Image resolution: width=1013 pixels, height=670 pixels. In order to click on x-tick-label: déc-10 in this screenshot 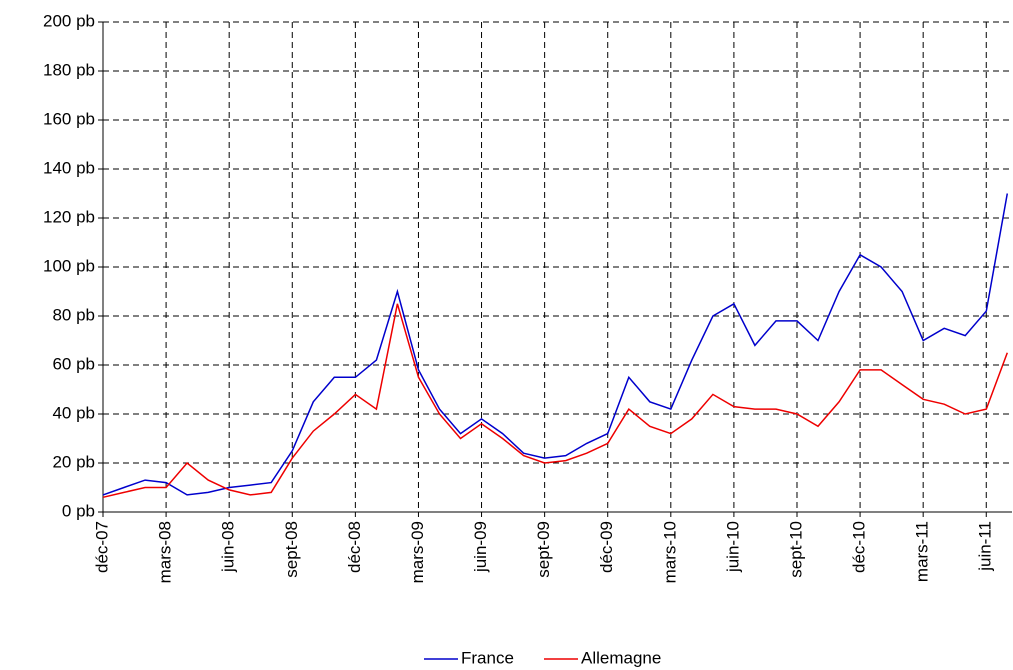, I will do `click(859, 547)`.